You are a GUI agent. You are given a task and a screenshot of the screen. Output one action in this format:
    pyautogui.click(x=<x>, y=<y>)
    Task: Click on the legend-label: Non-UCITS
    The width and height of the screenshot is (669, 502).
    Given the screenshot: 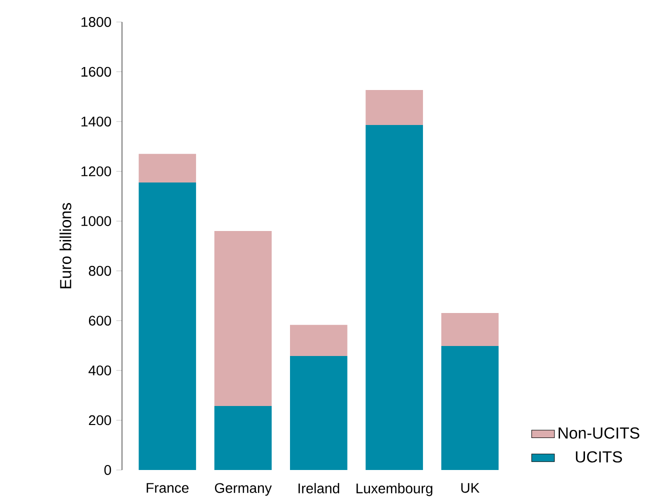 What is the action you would take?
    pyautogui.click(x=599, y=433)
    